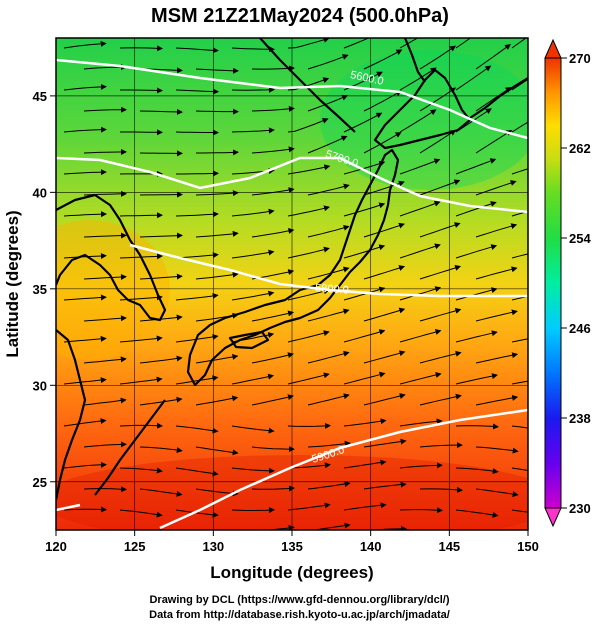 The width and height of the screenshot is (599, 625). Describe the element at coordinates (553, 283) in the screenshot. I see `colorbar-bar` at that location.